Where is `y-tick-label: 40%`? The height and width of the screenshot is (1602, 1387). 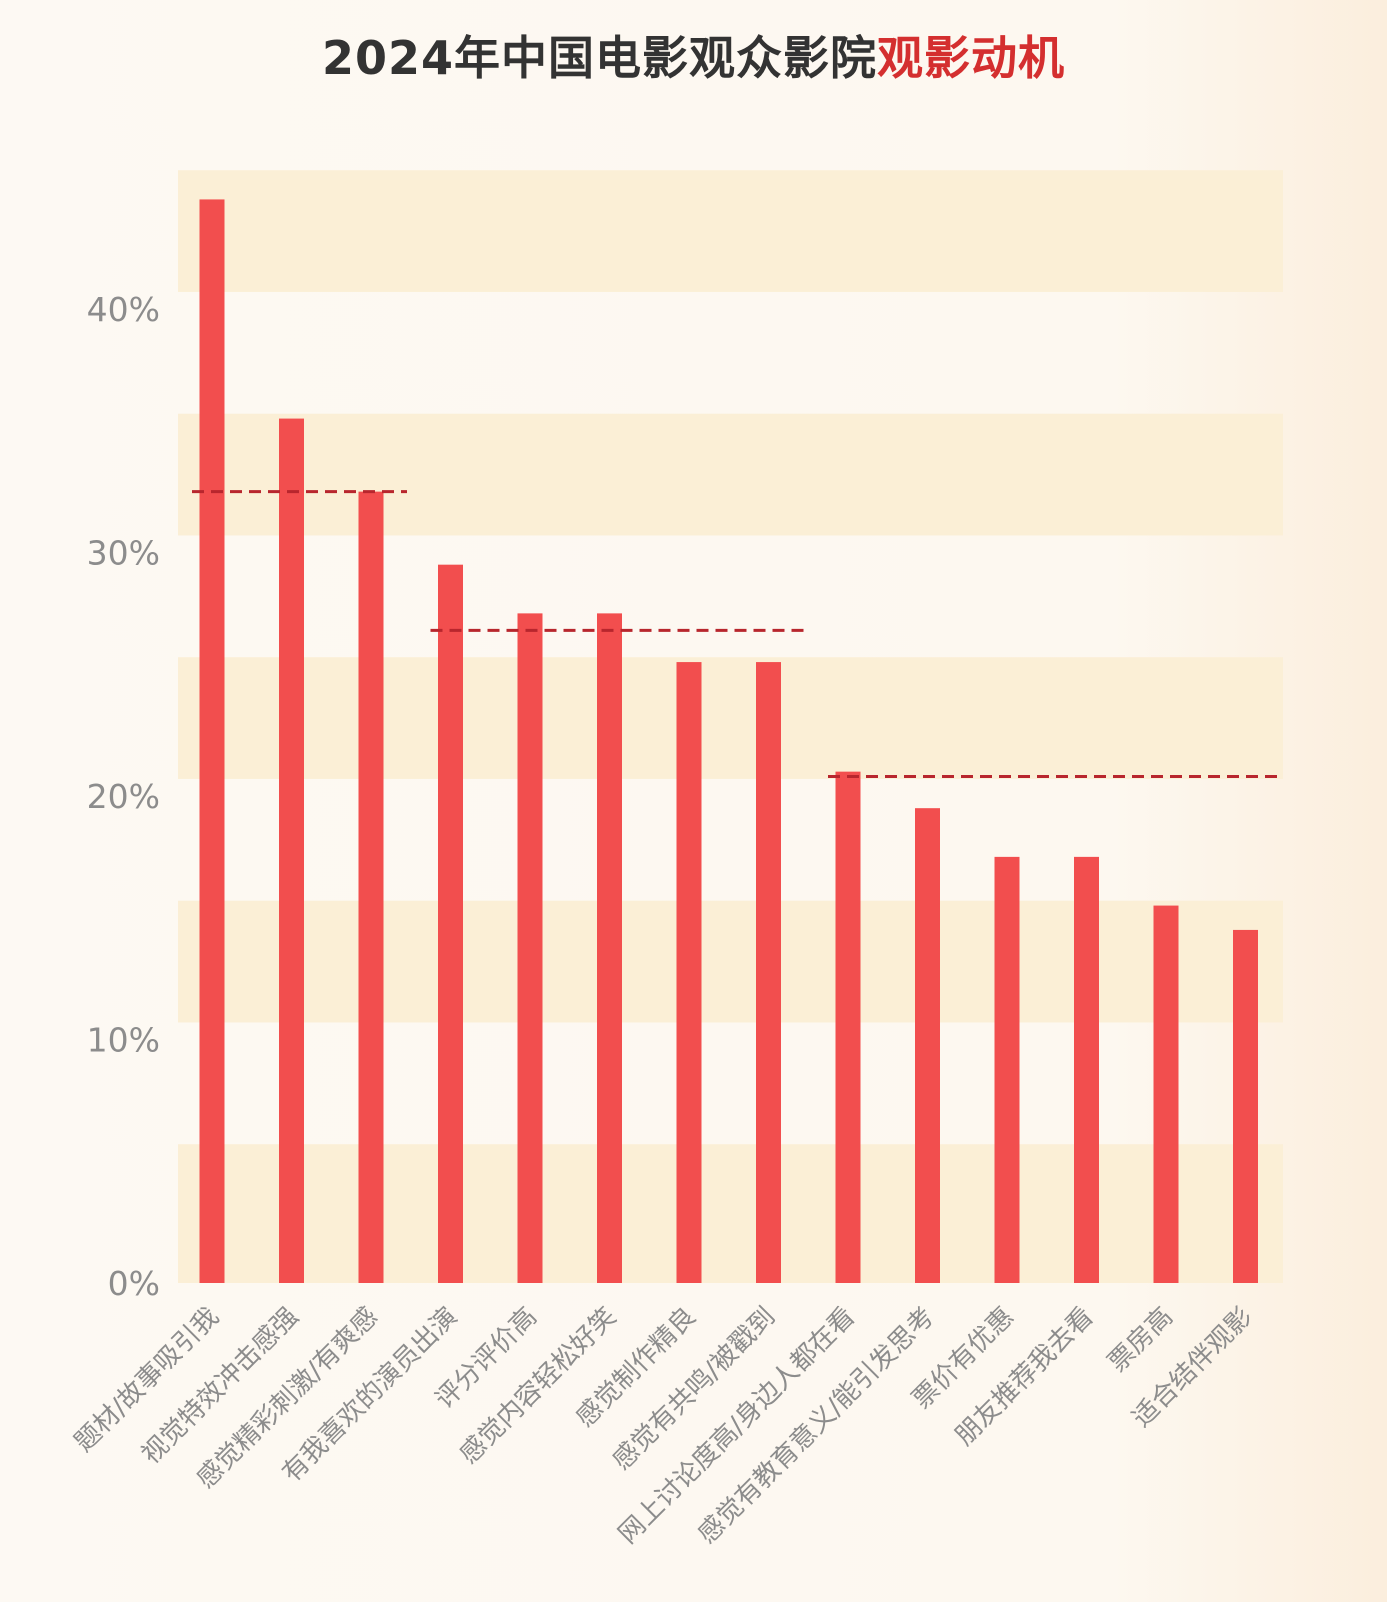 y-tick-label: 40% is located at coordinates (123, 309).